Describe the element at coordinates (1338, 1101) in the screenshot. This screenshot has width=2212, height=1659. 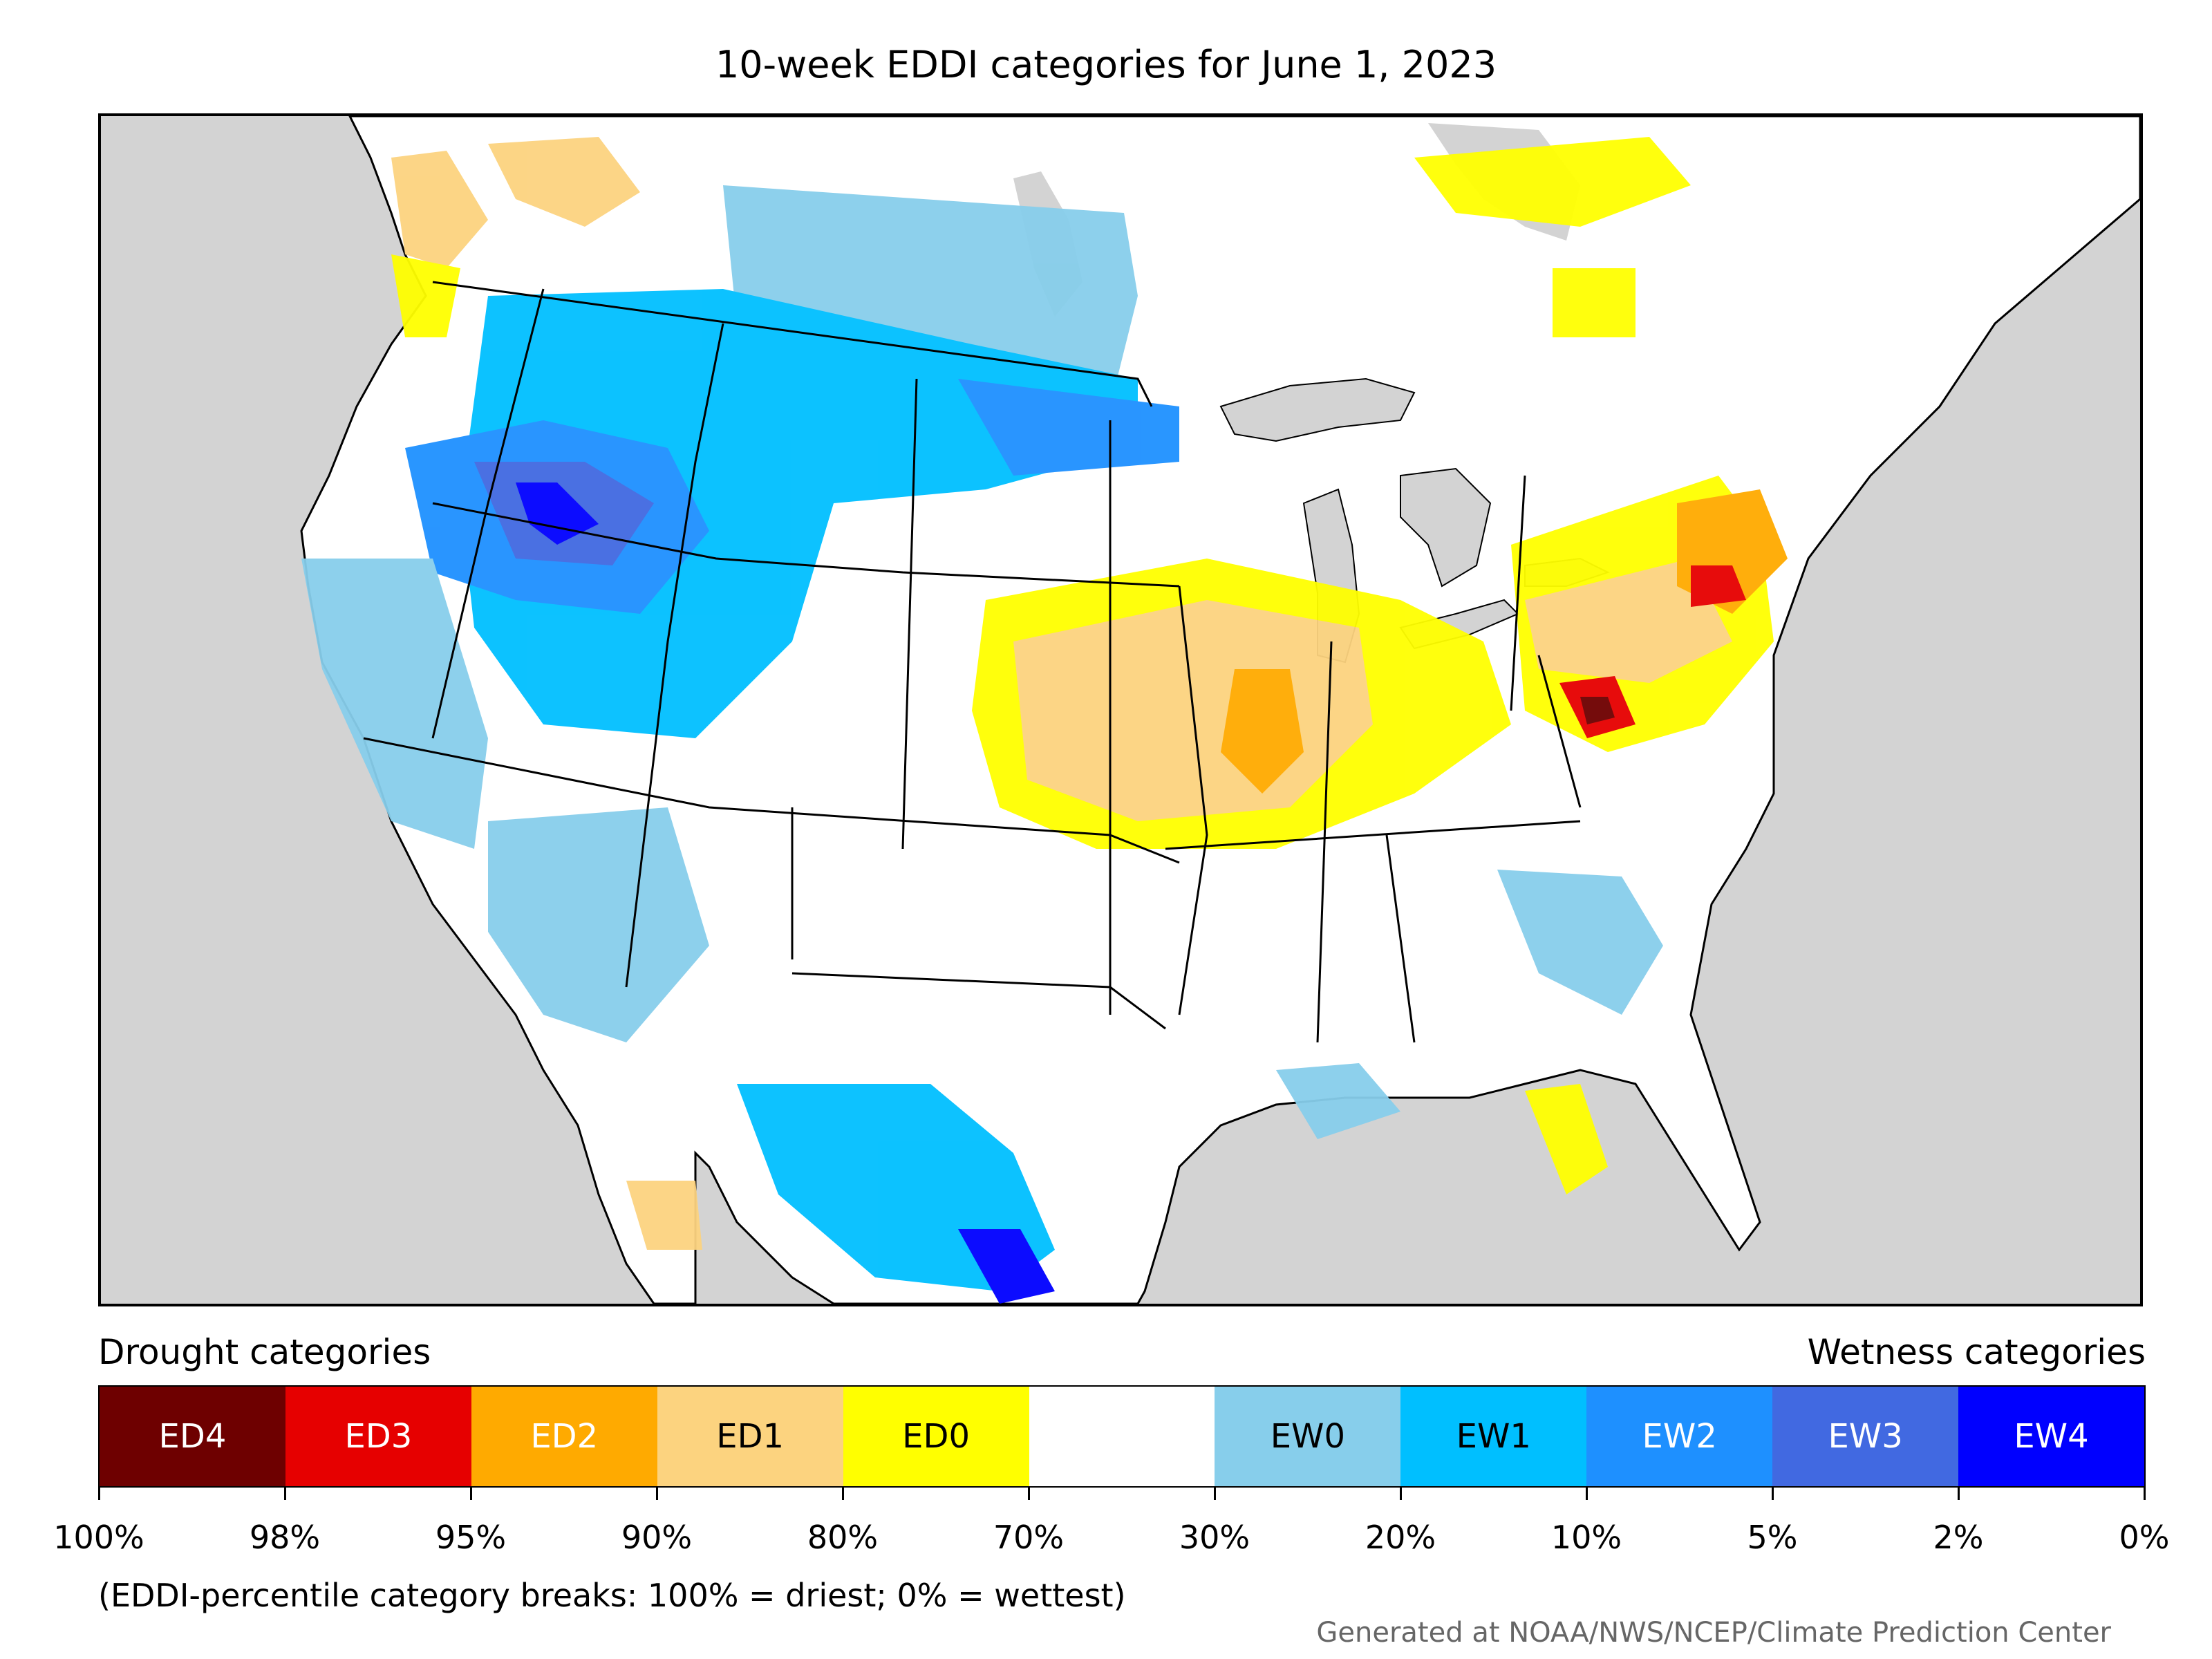
I see `ew0-gulf` at that location.